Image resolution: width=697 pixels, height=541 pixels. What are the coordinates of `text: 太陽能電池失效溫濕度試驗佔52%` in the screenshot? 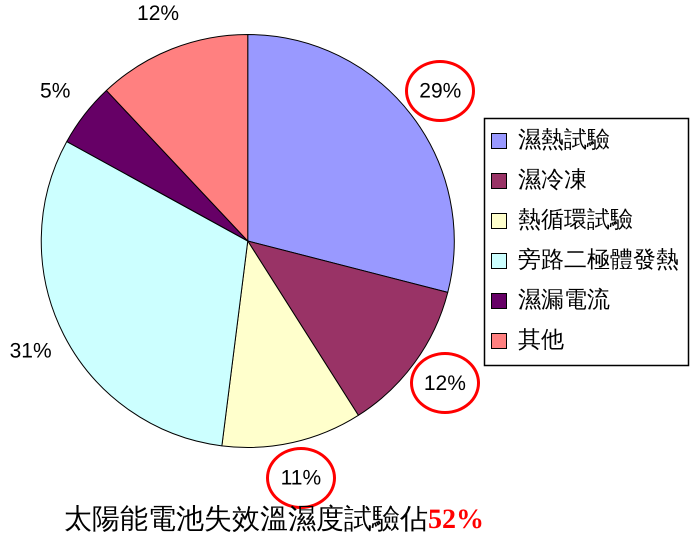 It's located at (274, 520).